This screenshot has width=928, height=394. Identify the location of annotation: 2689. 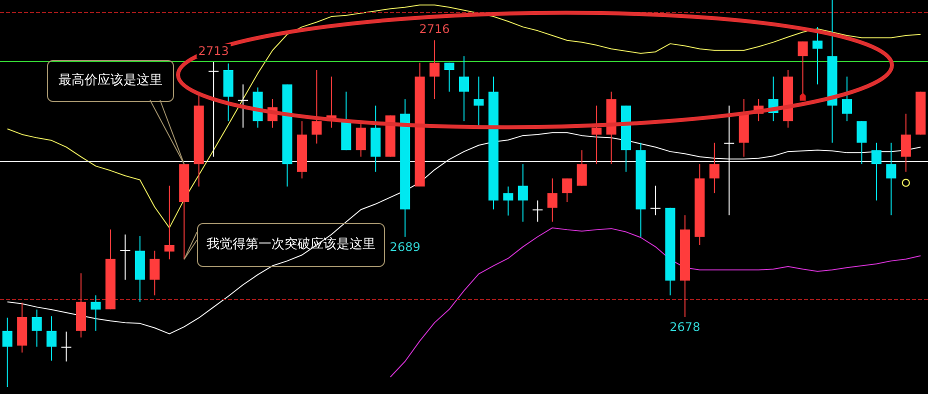
(405, 247).